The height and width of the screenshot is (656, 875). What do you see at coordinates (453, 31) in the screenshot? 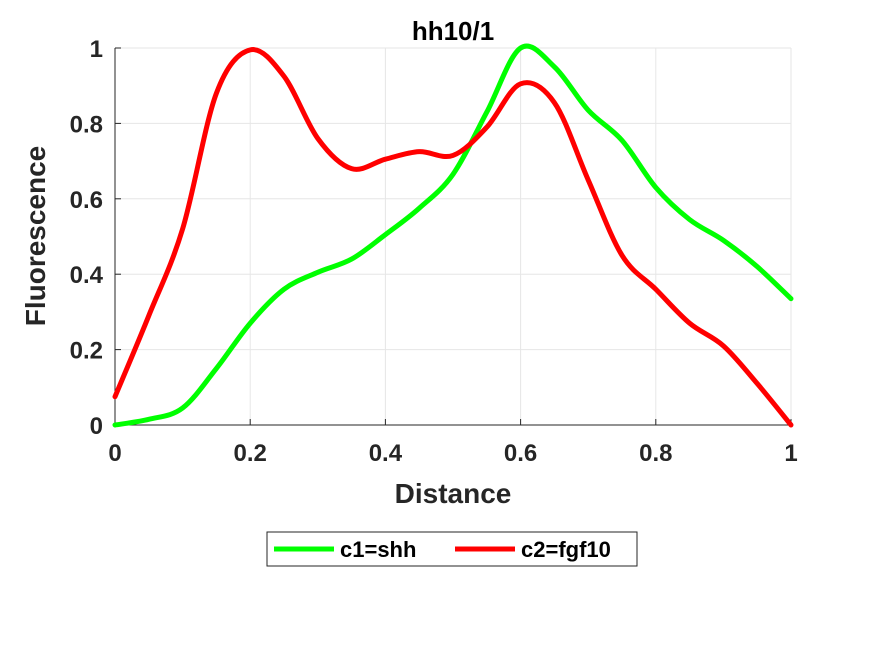
I see `chart-title: hh10/1` at bounding box center [453, 31].